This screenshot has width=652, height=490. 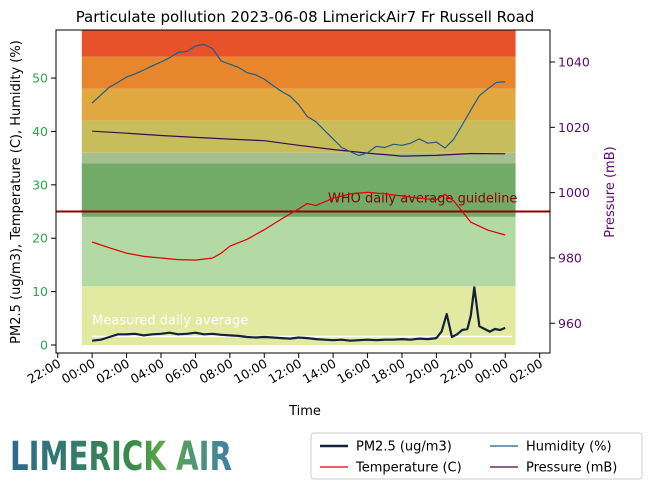 I want to click on y-left-tick-label: 40, so click(x=40, y=131).